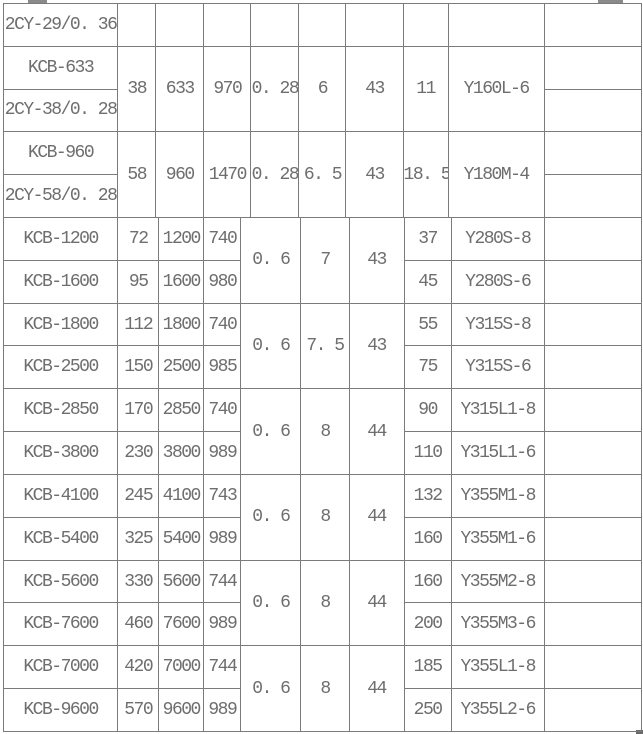  What do you see at coordinates (497, 367) in the screenshot?
I see `motor-model-cell: Y315S-6` at bounding box center [497, 367].